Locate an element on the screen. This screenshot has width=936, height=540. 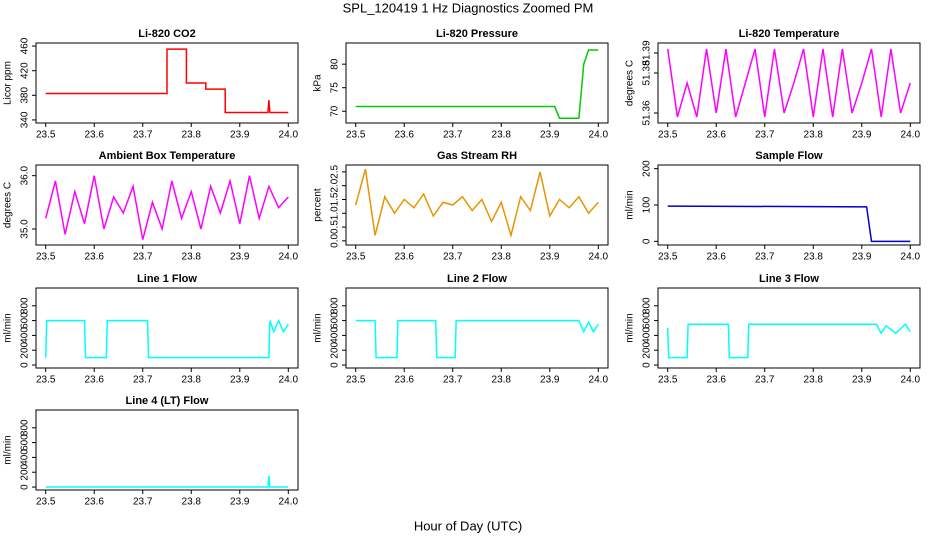
y-tick-label: 36.0 is located at coordinates (25, 175).